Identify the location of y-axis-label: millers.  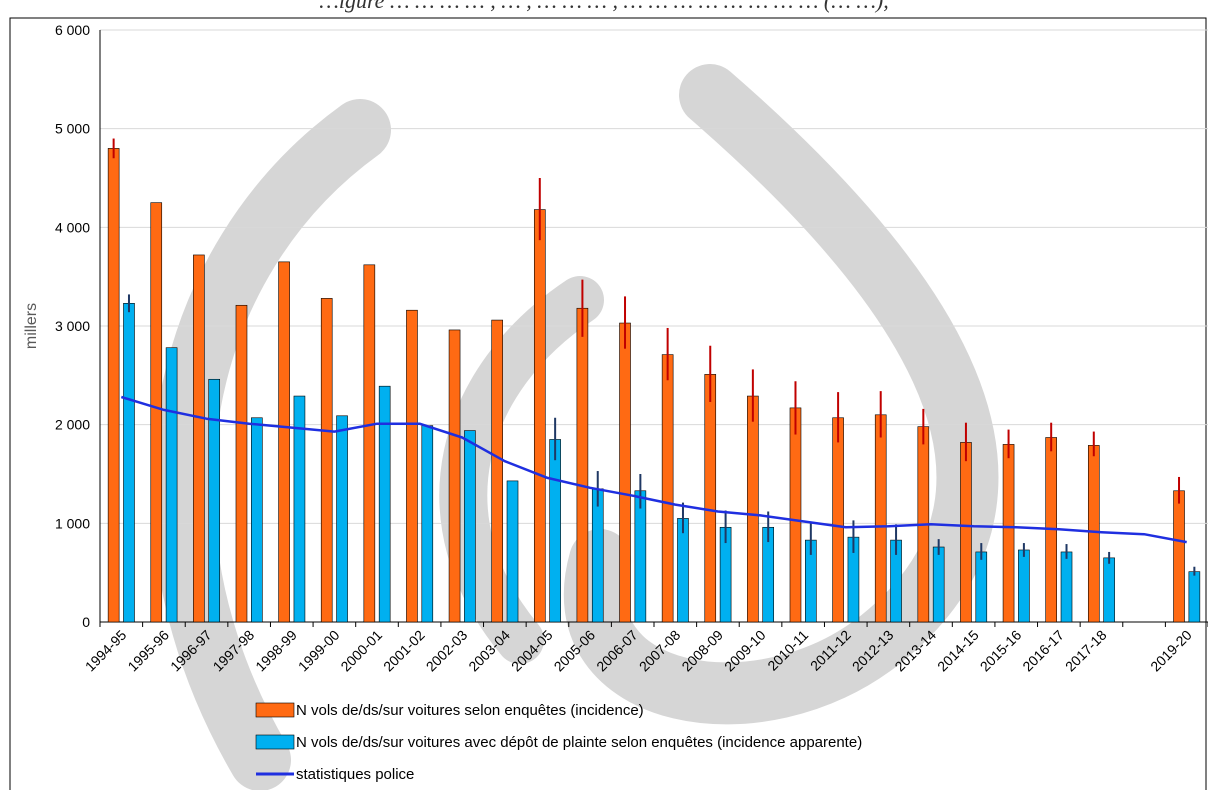
(31, 326).